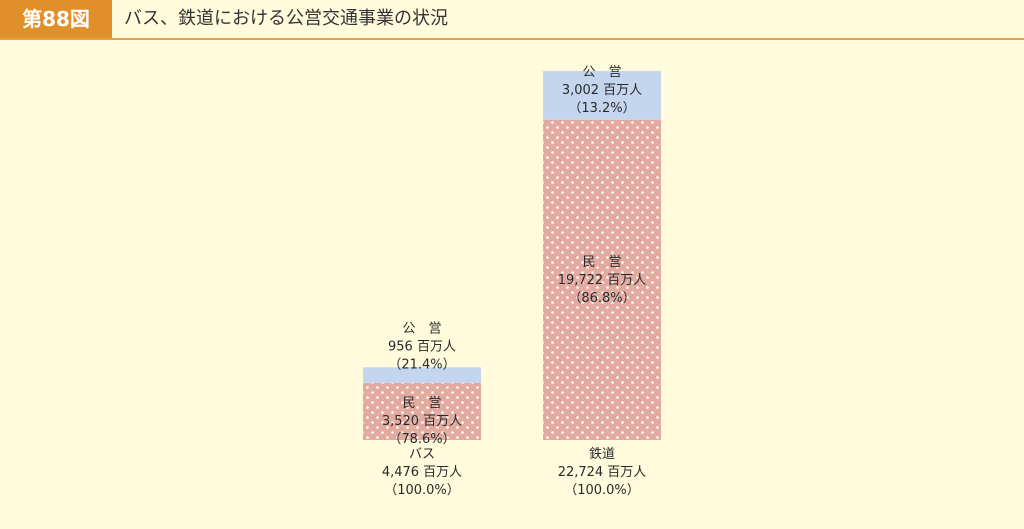 This screenshot has height=529, width=1024. Describe the element at coordinates (601, 298) in the screenshot. I see `segment-pct-label-private: （86.8%）` at that location.